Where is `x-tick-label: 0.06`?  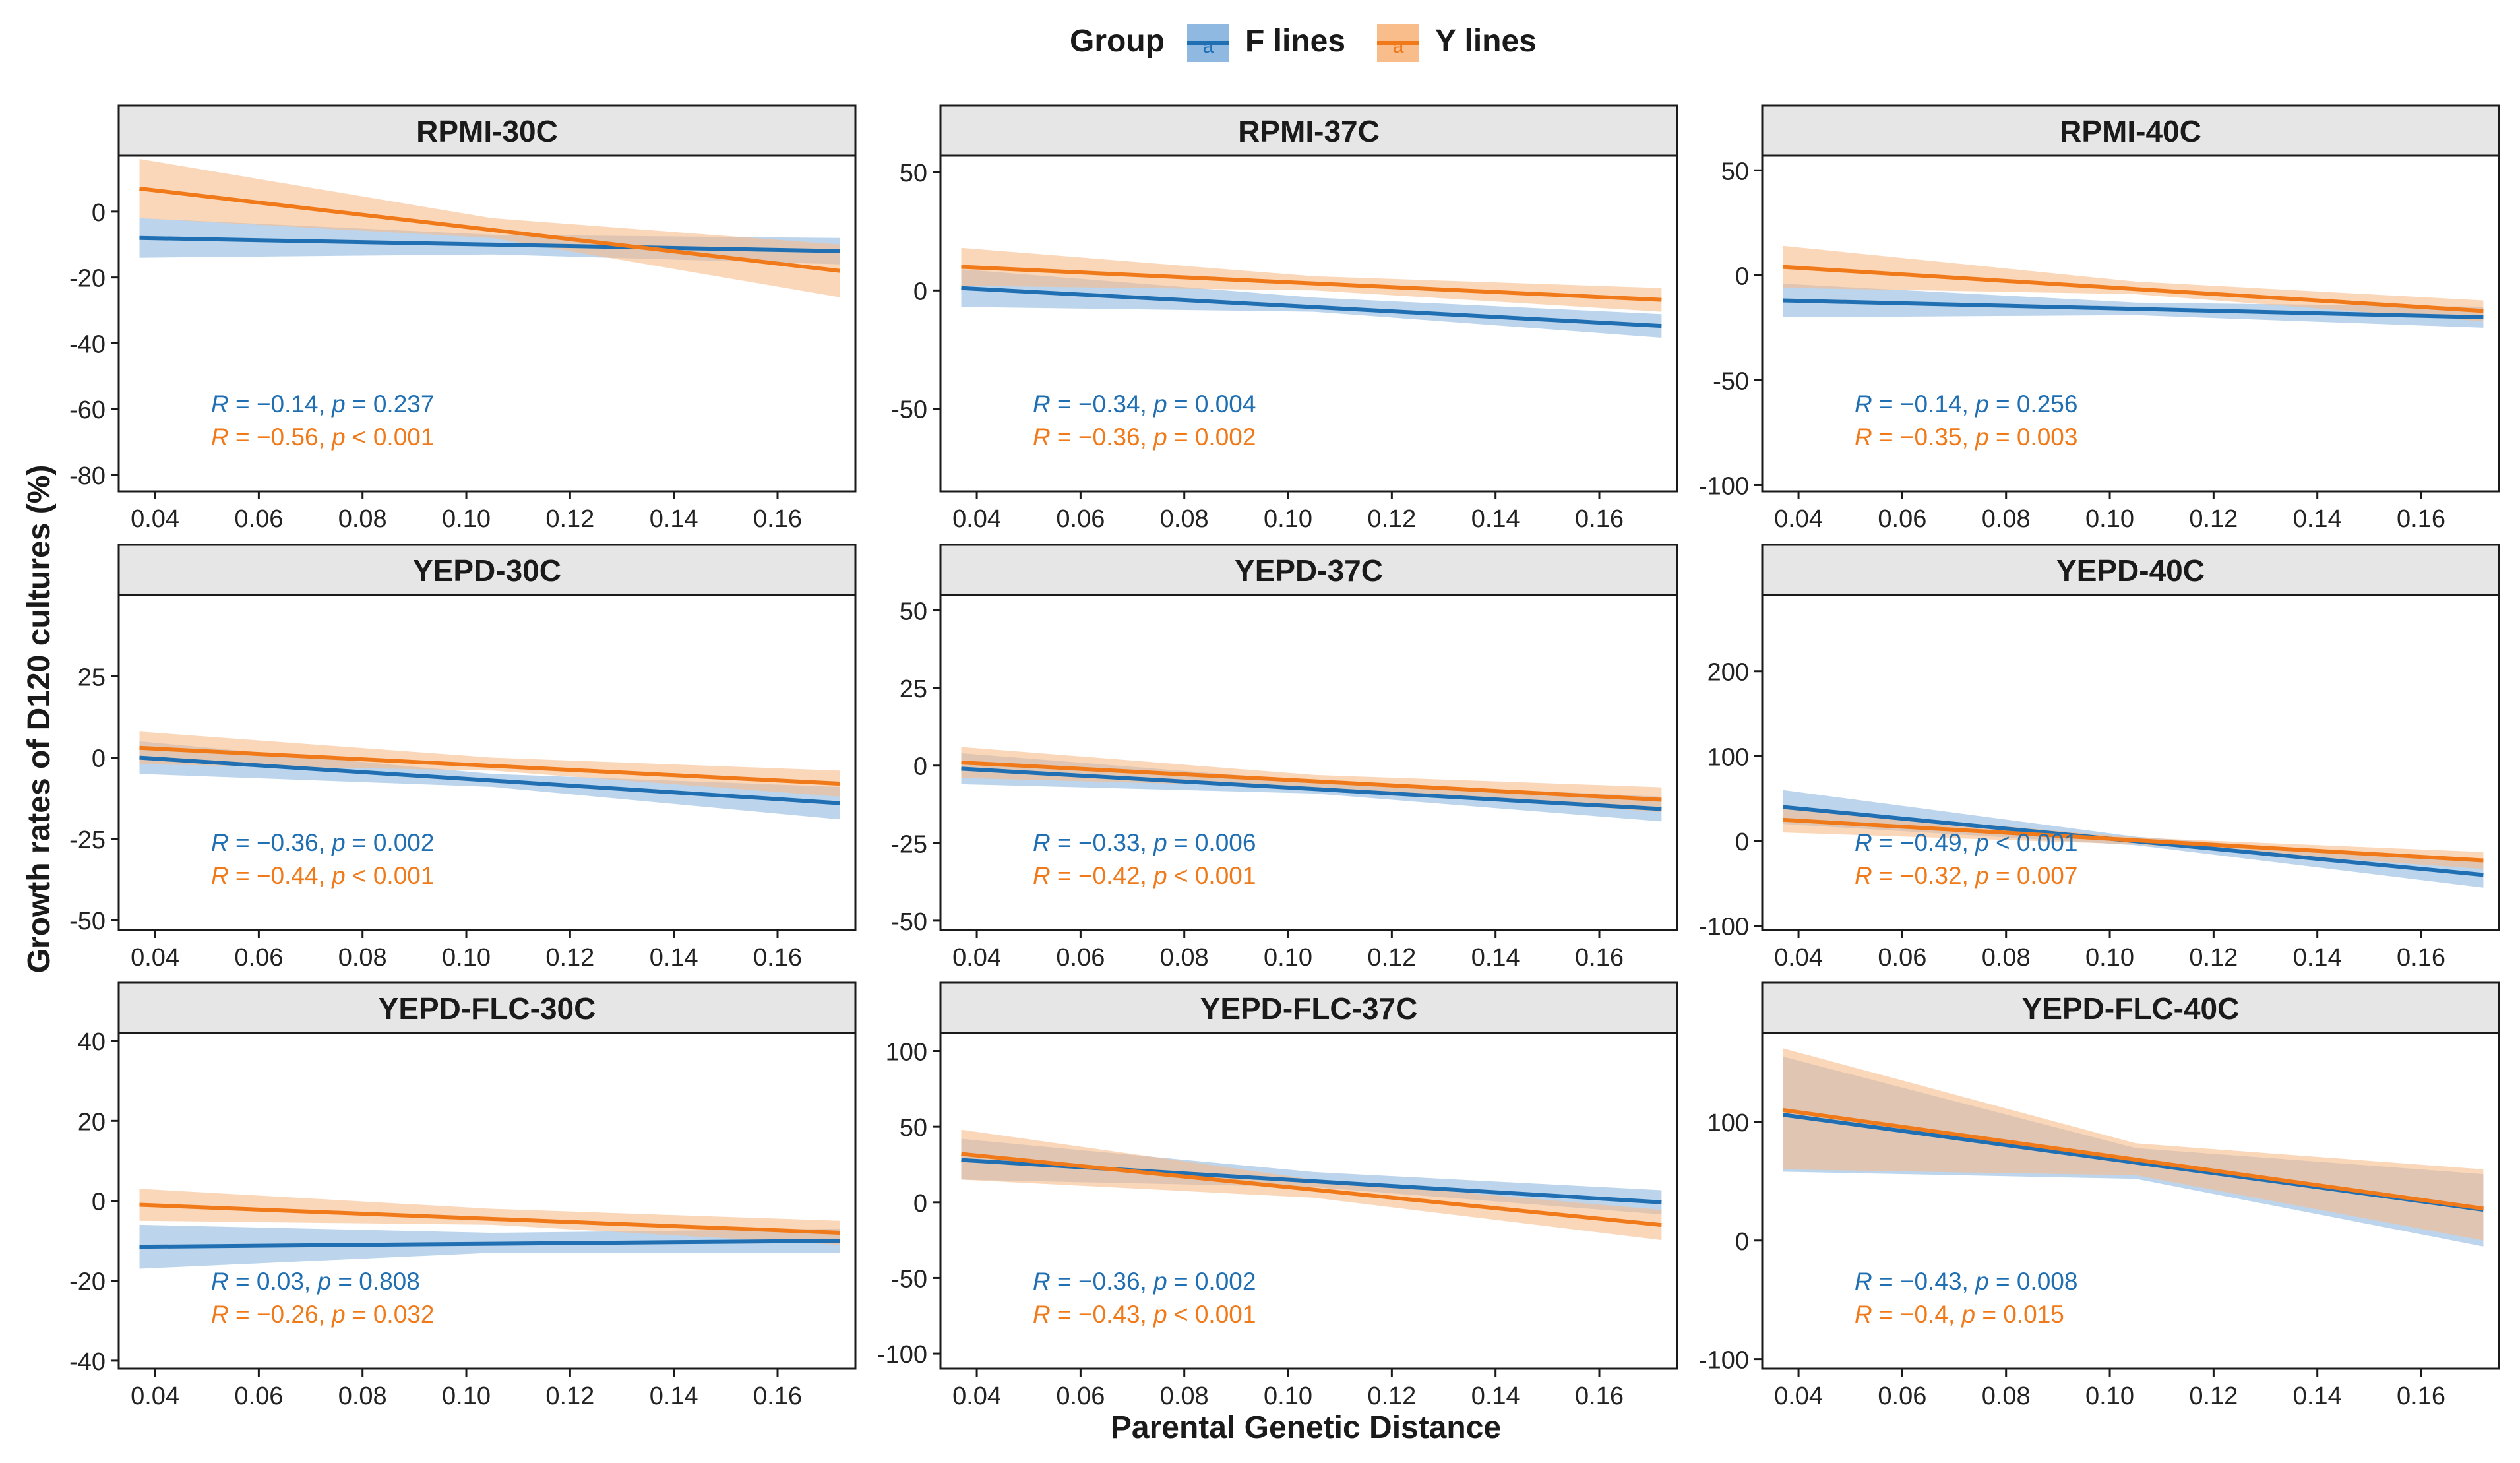
x-tick-label: 0.06 is located at coordinates (1080, 519).